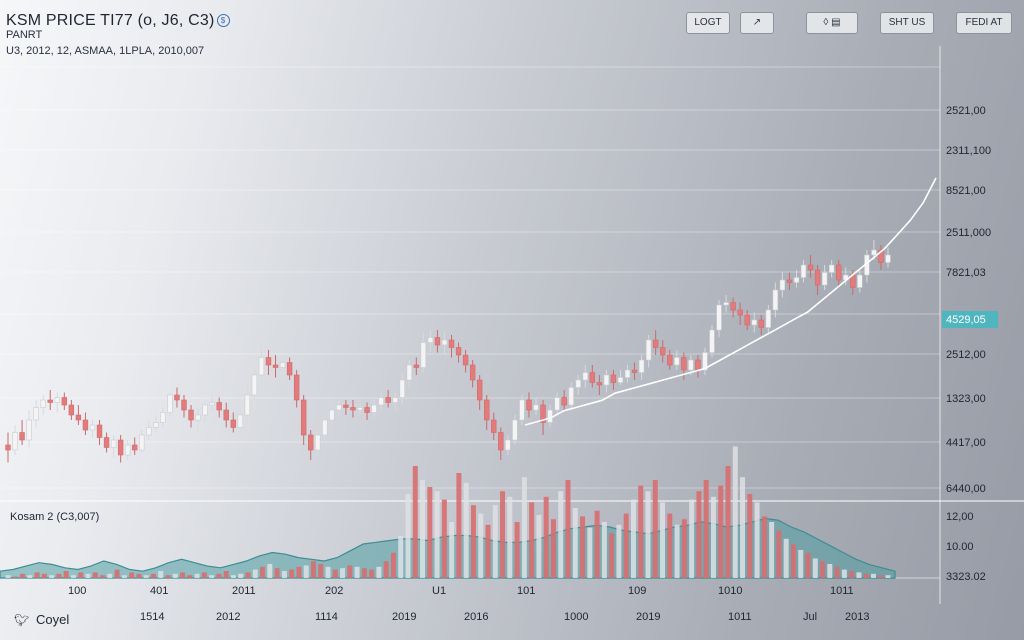 The height and width of the screenshot is (640, 1024). I want to click on tools-button: ◊ ▤, so click(832, 23).